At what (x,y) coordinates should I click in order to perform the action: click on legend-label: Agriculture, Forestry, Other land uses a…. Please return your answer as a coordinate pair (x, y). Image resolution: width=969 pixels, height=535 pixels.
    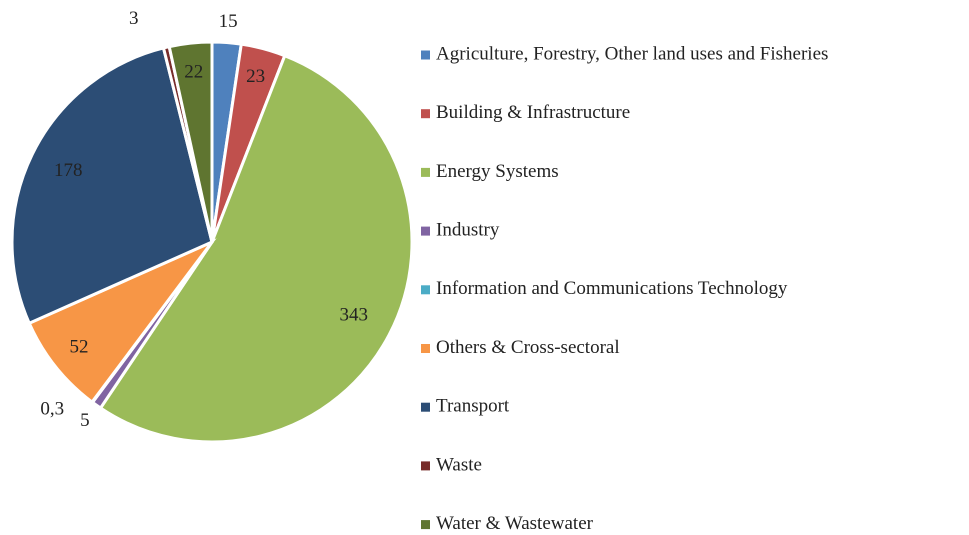
    Looking at the image, I should click on (632, 53).